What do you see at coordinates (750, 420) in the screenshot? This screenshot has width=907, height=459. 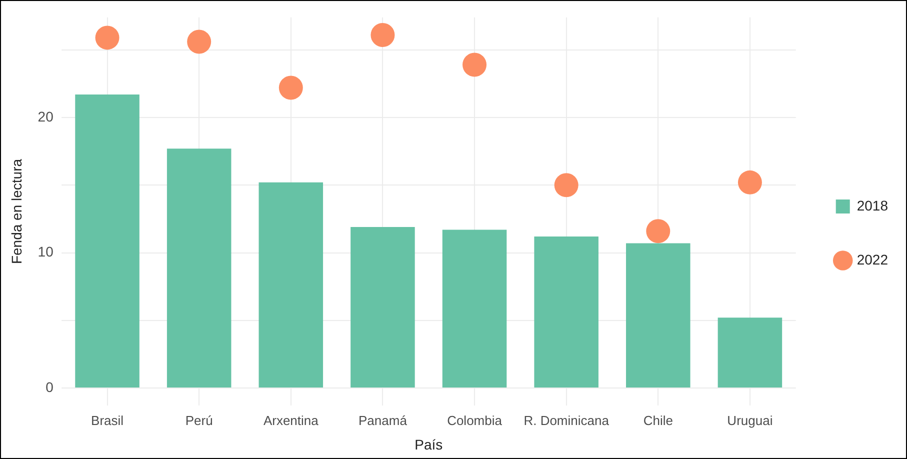 I see `x-tick-label: Uruguai` at bounding box center [750, 420].